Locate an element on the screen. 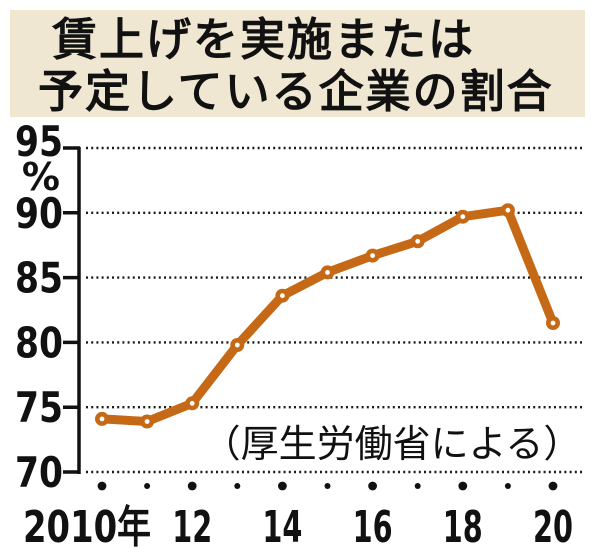 This screenshot has width=600, height=554. x-tick-label-18: 18 is located at coordinates (463, 527).